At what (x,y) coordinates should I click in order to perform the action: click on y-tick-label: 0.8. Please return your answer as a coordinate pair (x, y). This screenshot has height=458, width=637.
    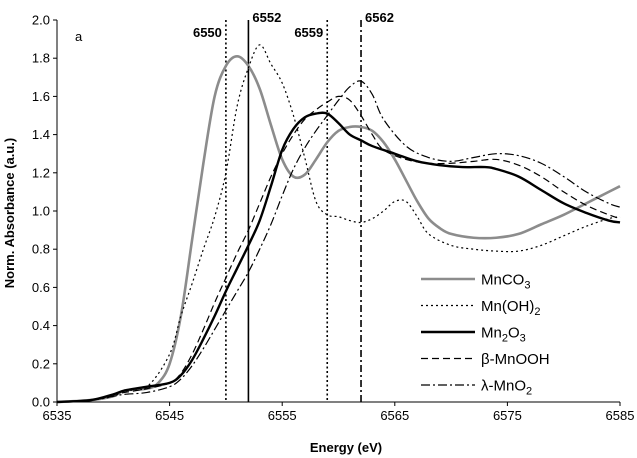
    Looking at the image, I should click on (41, 249).